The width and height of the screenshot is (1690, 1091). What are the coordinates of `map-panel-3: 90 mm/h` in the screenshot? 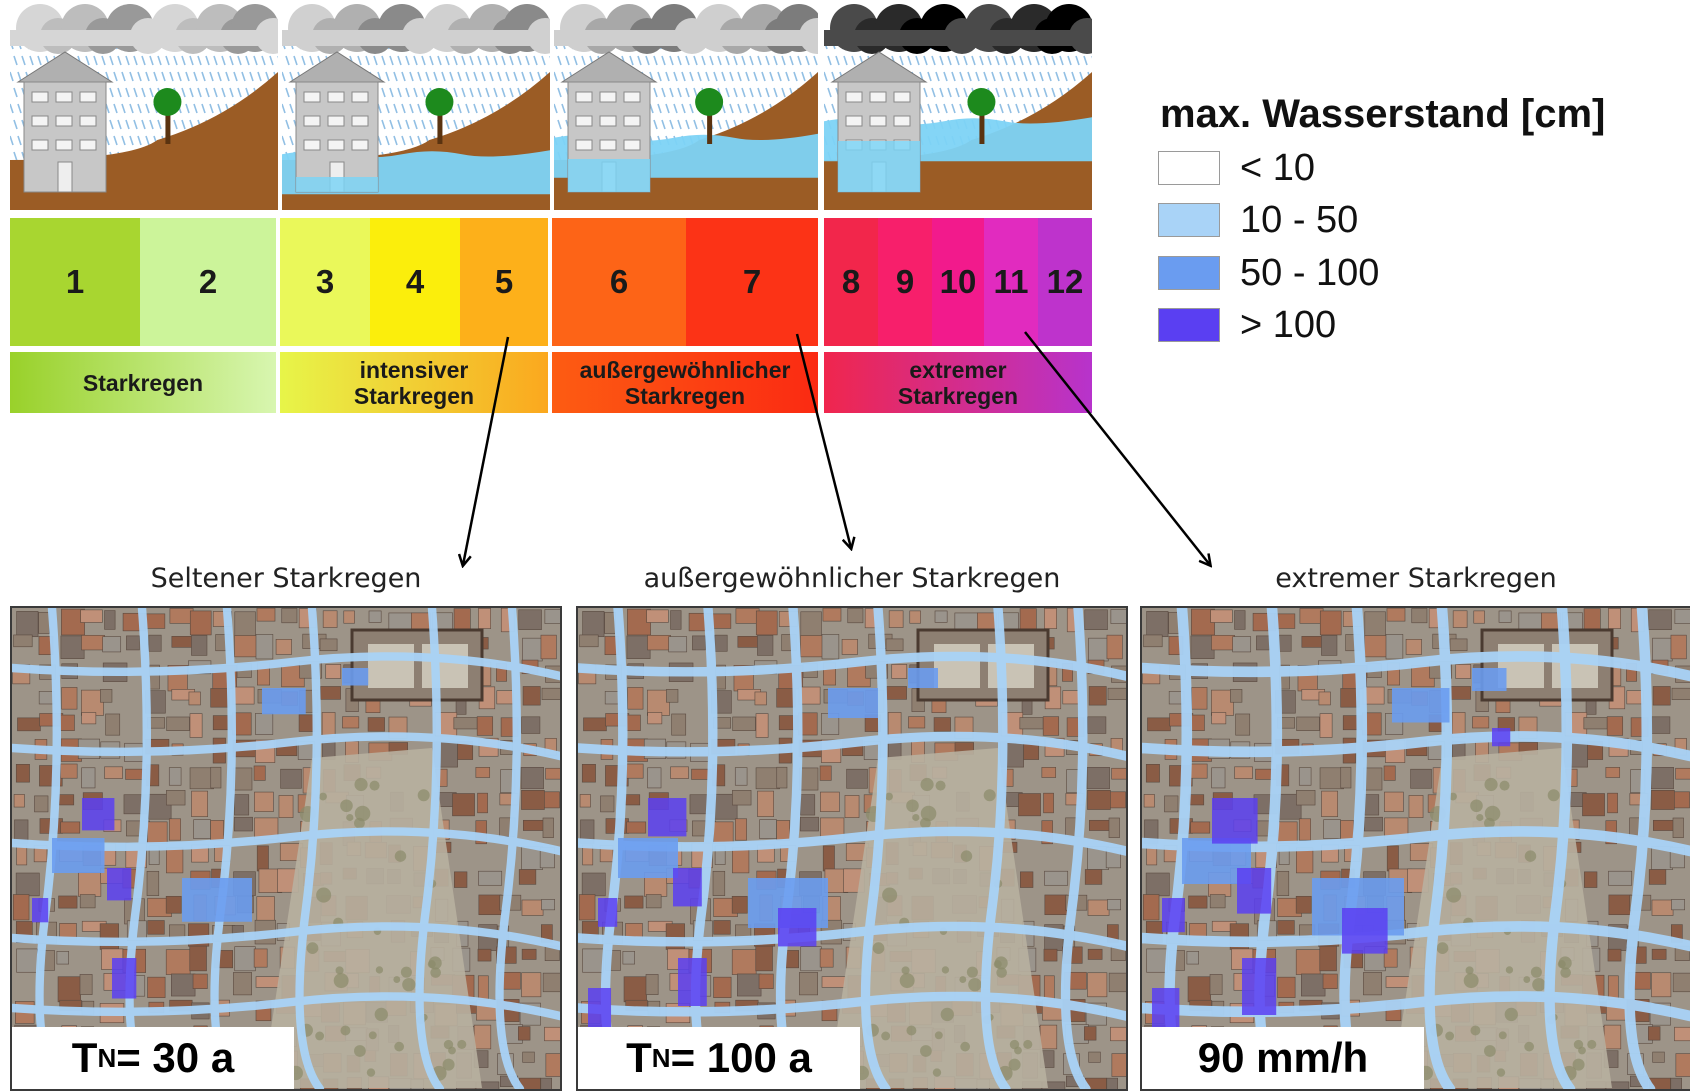 It's located at (1415, 848).